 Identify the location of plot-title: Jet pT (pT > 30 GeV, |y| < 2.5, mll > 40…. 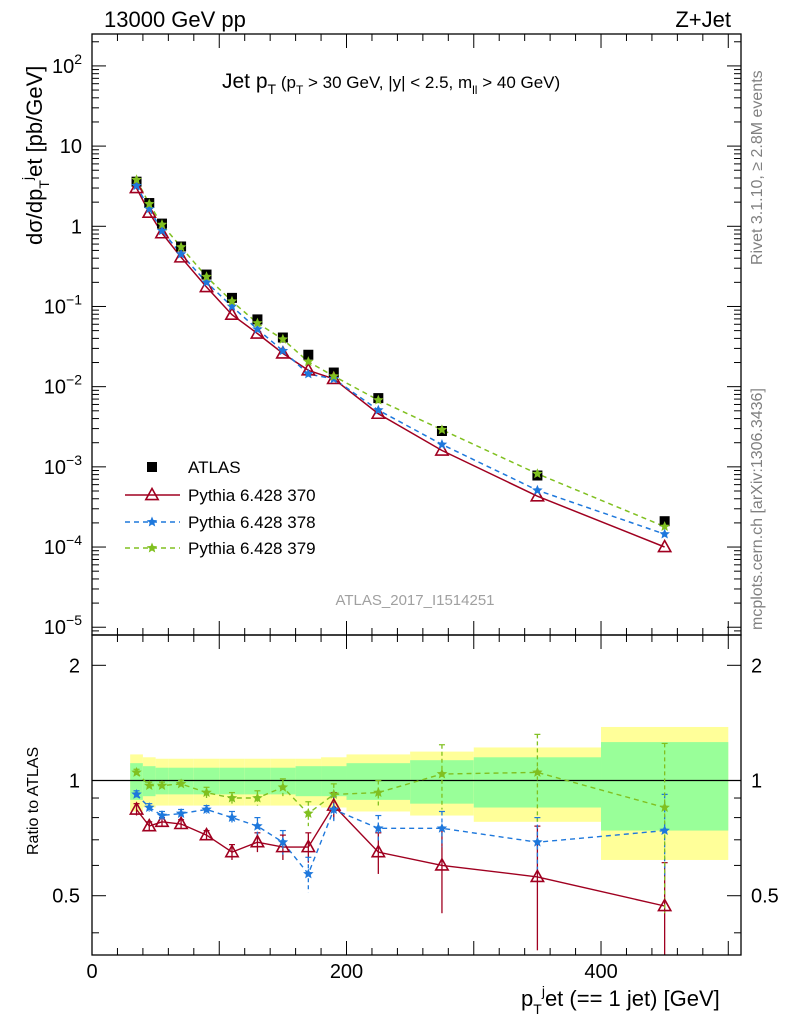
(391, 83).